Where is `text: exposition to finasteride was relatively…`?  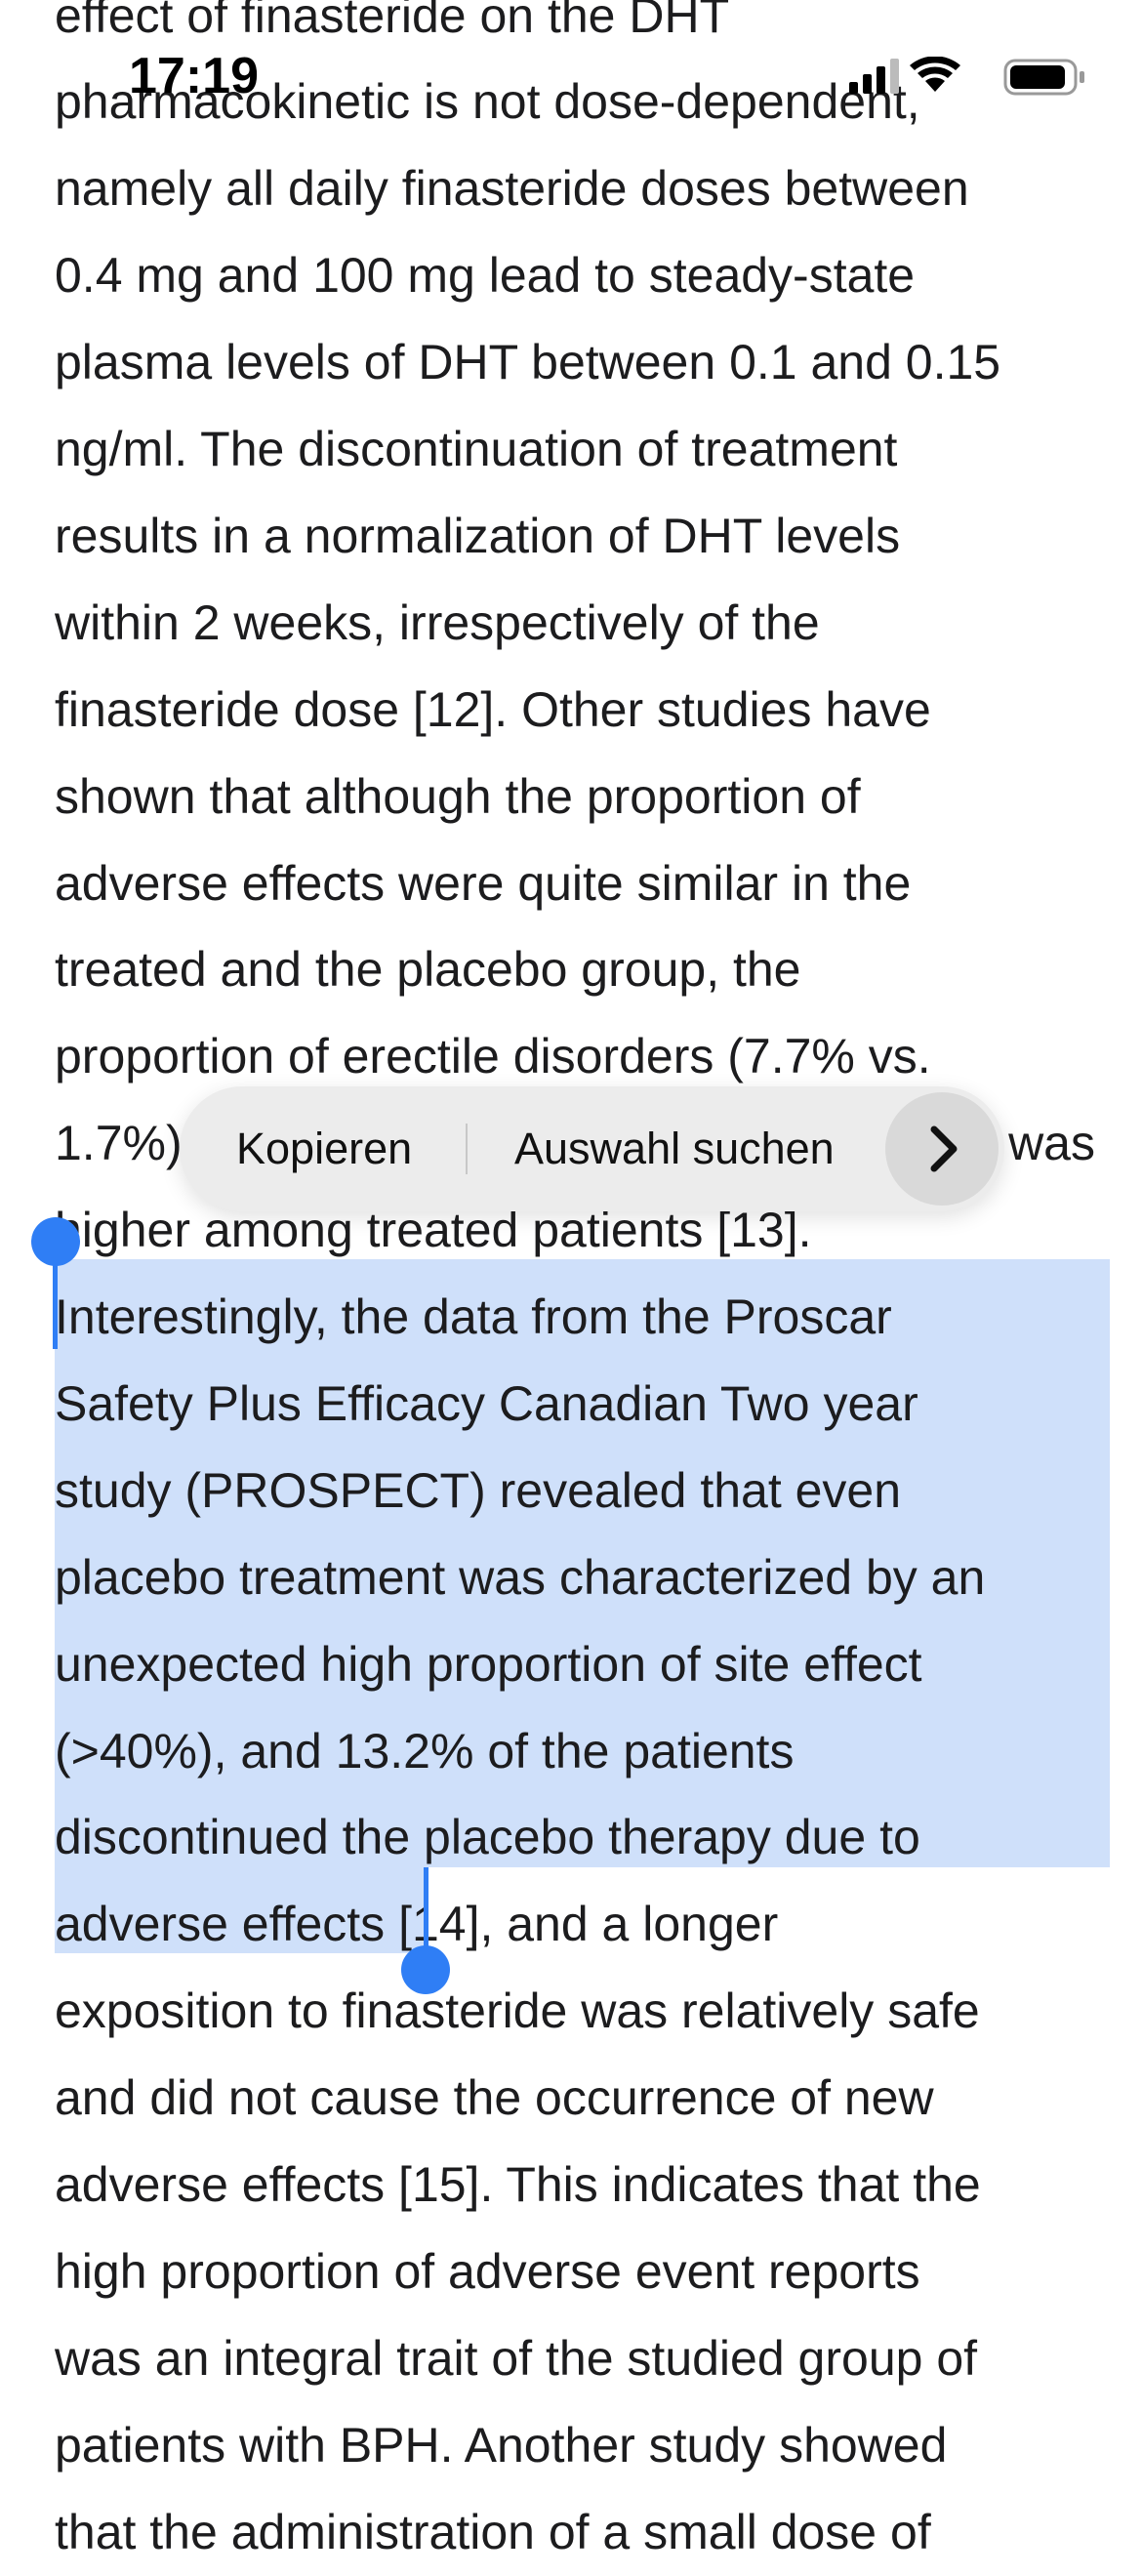 text: exposition to finasteride was relatively… is located at coordinates (517, 2011).